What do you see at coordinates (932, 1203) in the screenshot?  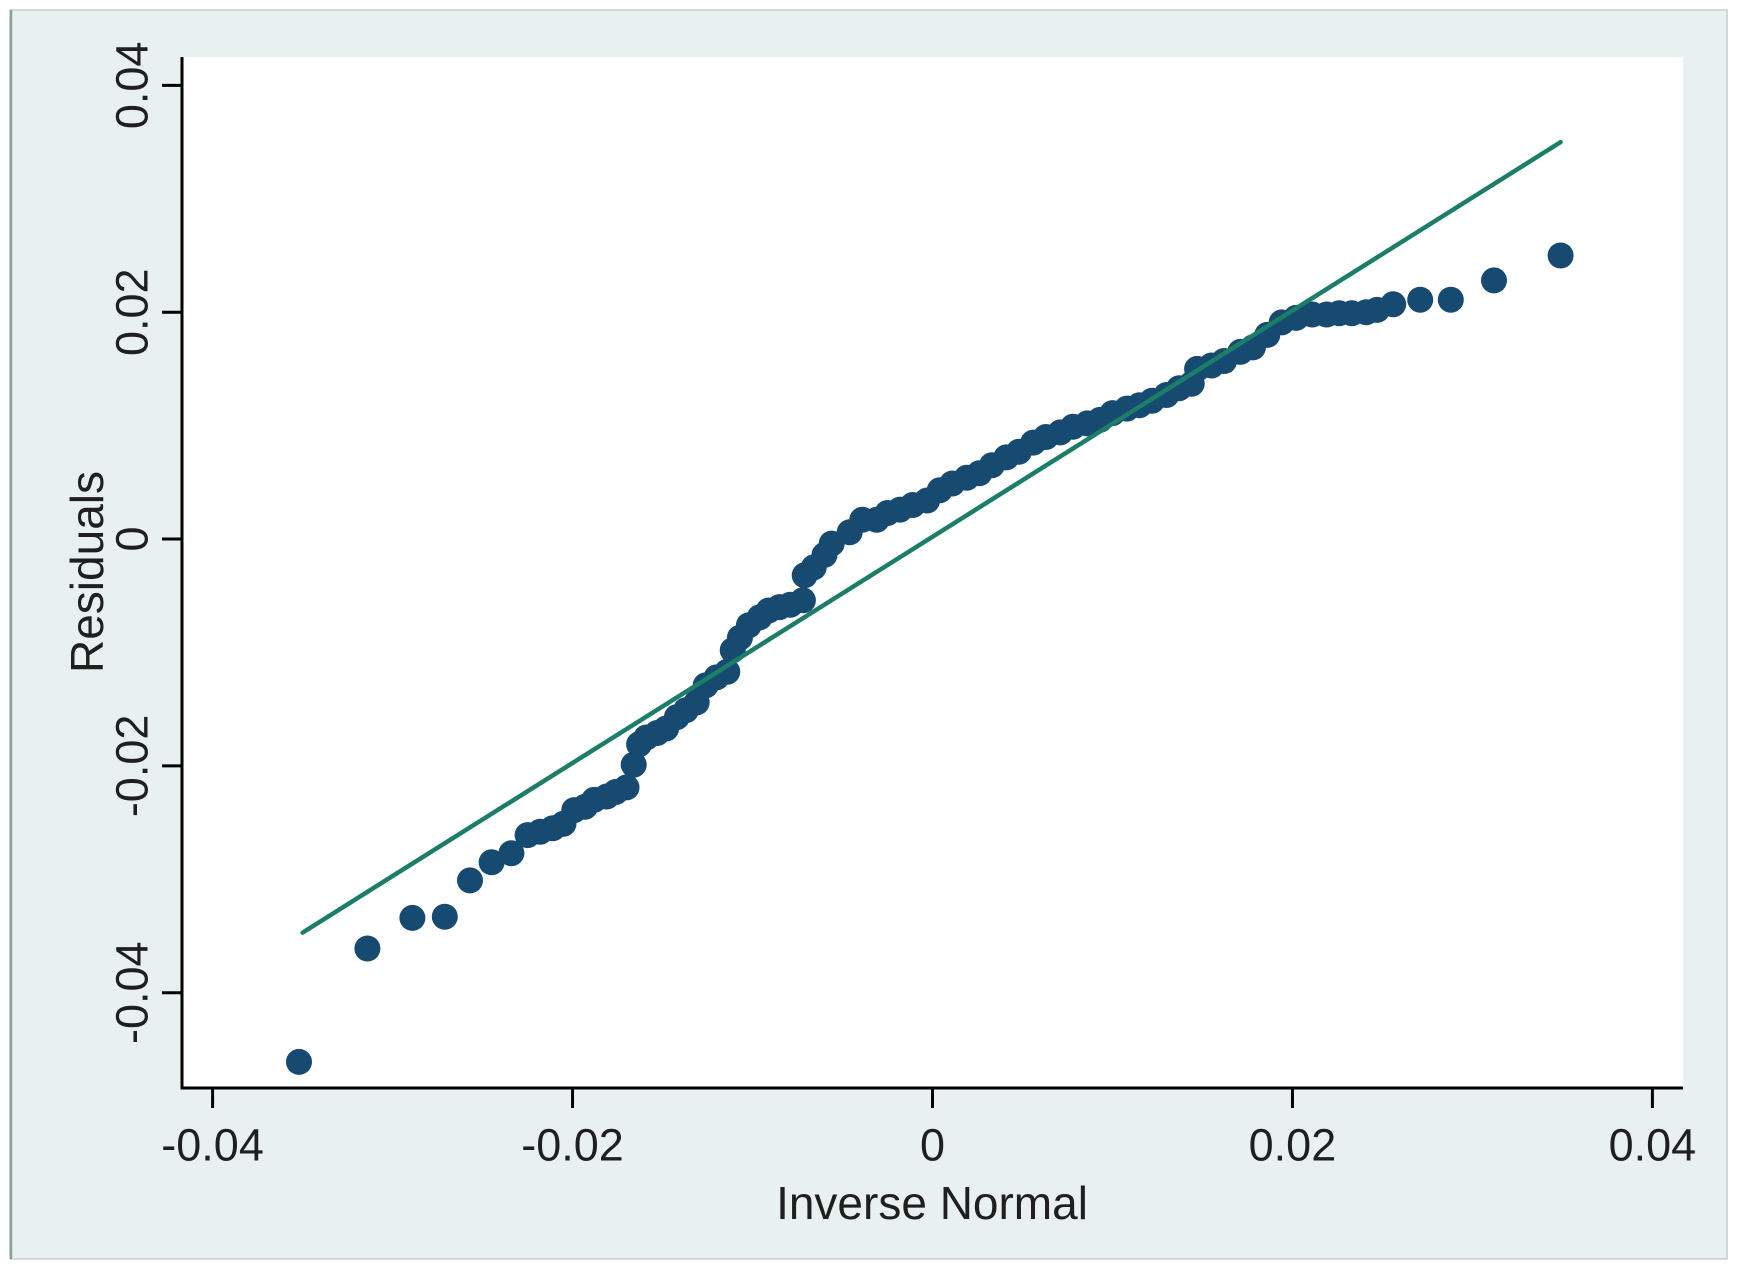 I see `x-axis-title: Inverse Normal` at bounding box center [932, 1203].